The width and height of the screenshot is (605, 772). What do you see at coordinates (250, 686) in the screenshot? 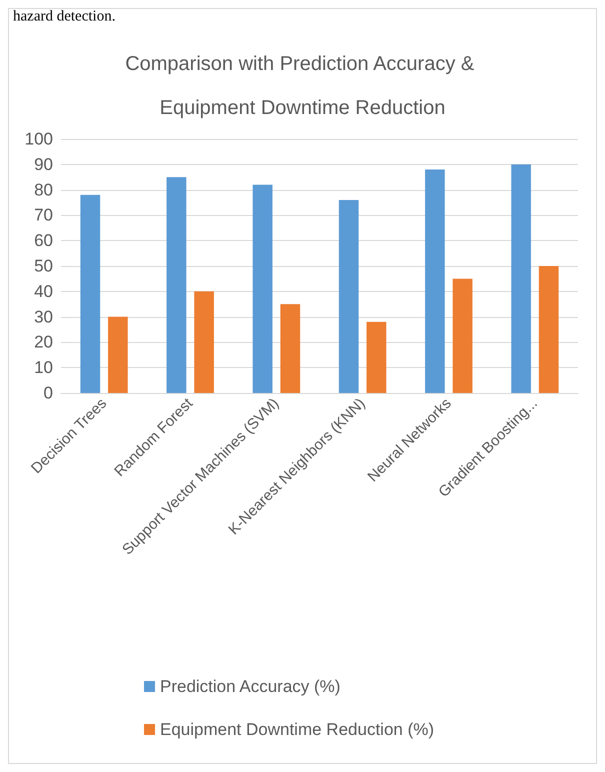
I see `legend-label: Prediction Accuracy (%)` at bounding box center [250, 686].